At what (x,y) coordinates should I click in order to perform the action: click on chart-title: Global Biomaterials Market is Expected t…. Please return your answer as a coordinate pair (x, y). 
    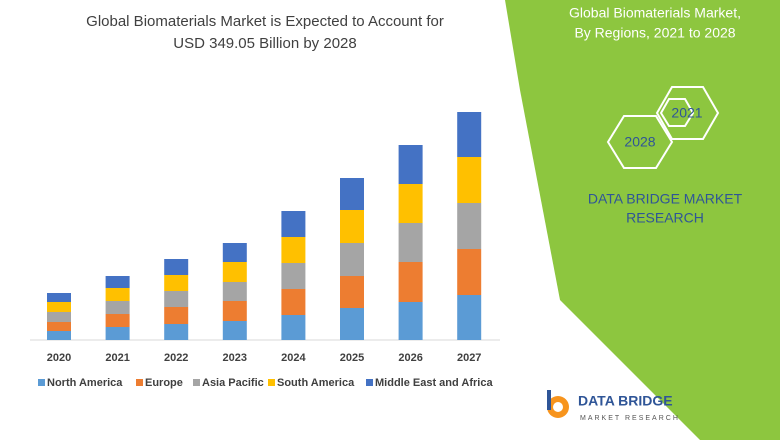
    Looking at the image, I should click on (265, 21).